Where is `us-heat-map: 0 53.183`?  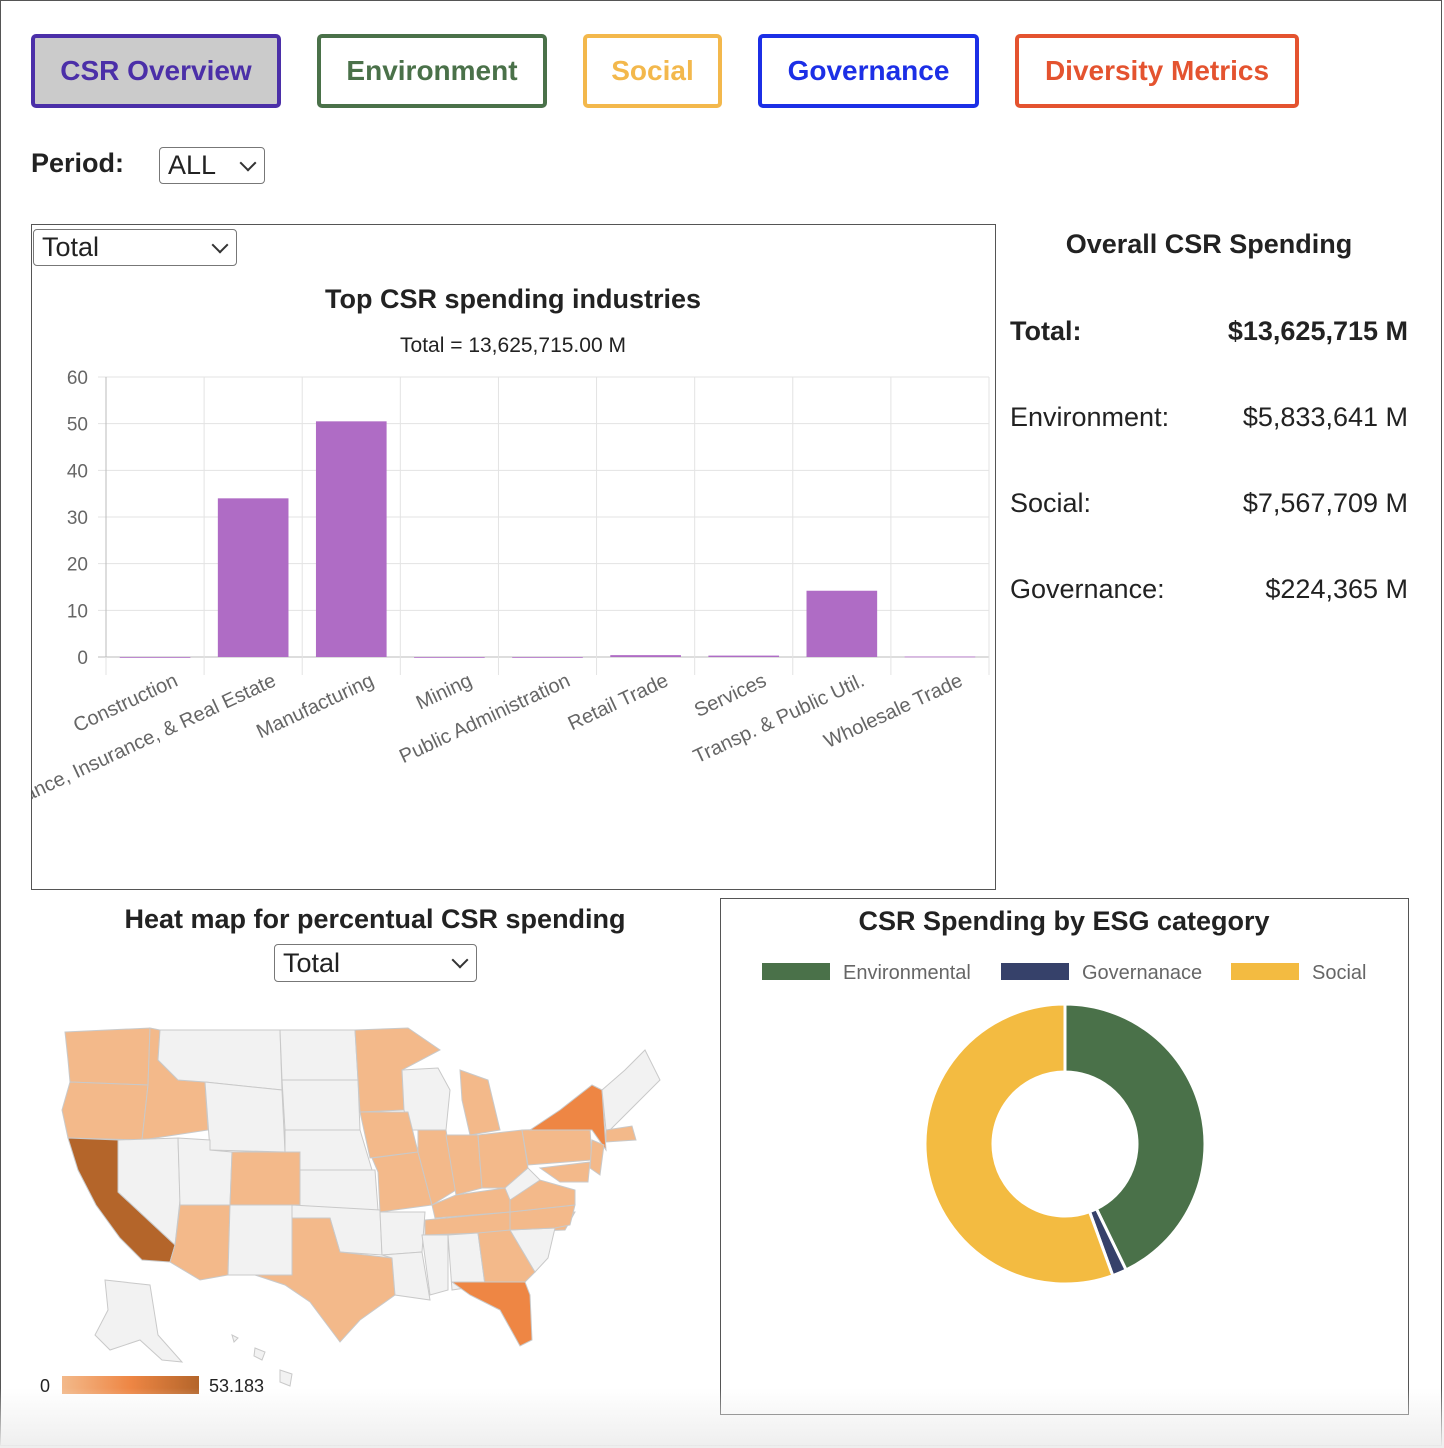
us-heat-map: 0 53.183 is located at coordinates (350, 1200).